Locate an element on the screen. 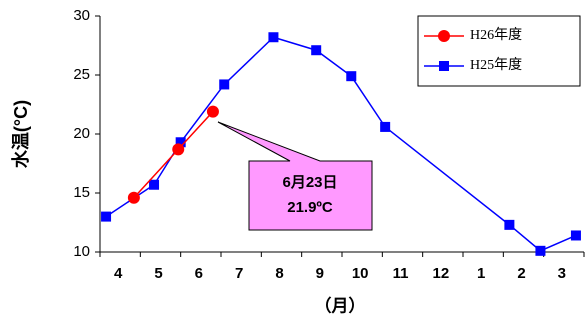 This screenshot has width=585, height=321. x-tick-label: 4 is located at coordinates (118, 273).